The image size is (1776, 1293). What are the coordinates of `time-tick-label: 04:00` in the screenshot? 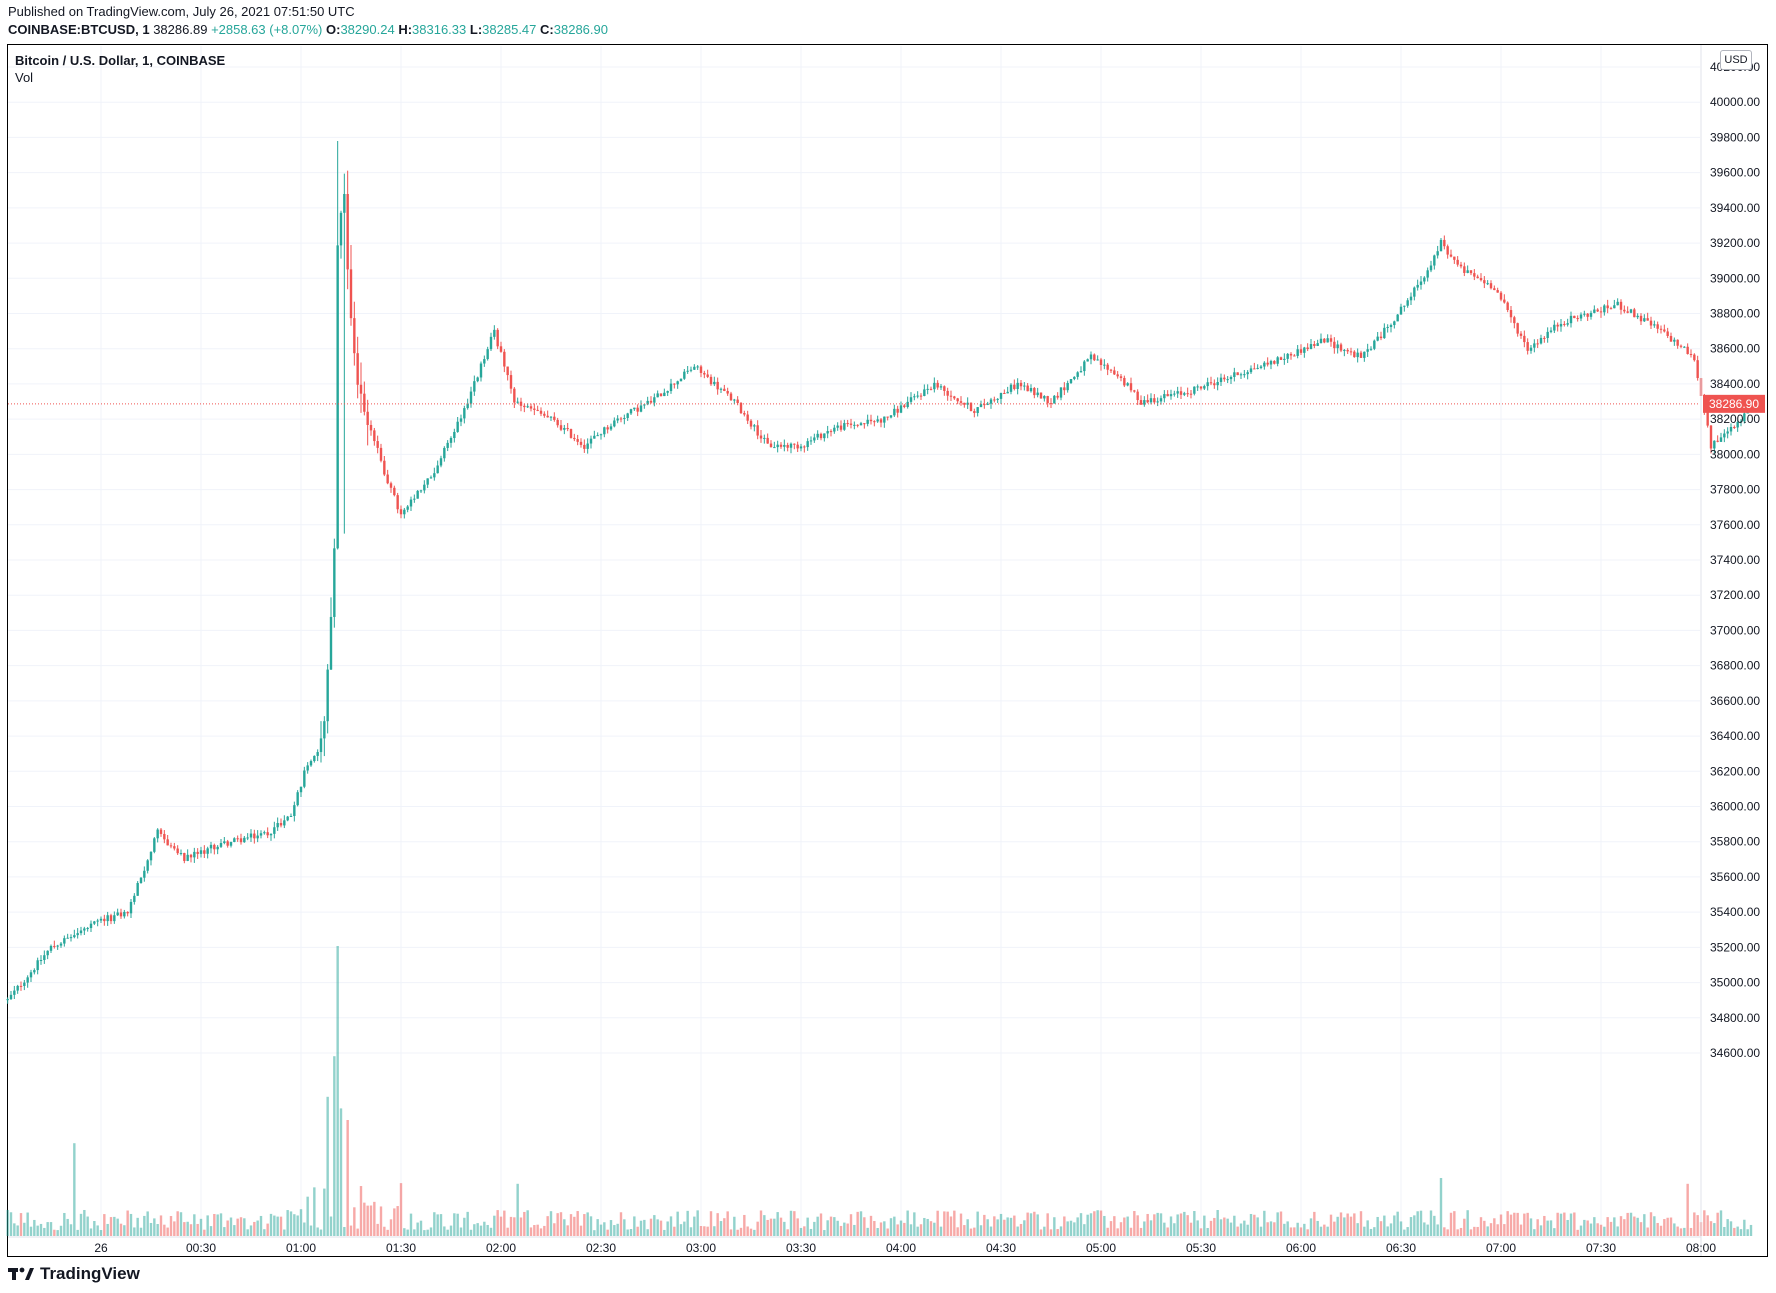 It's located at (901, 1248).